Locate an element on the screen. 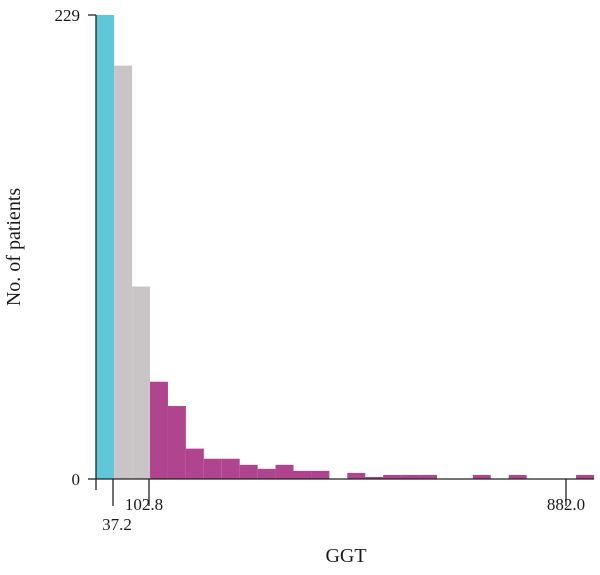  x-axis-title: GGT is located at coordinates (345, 556).